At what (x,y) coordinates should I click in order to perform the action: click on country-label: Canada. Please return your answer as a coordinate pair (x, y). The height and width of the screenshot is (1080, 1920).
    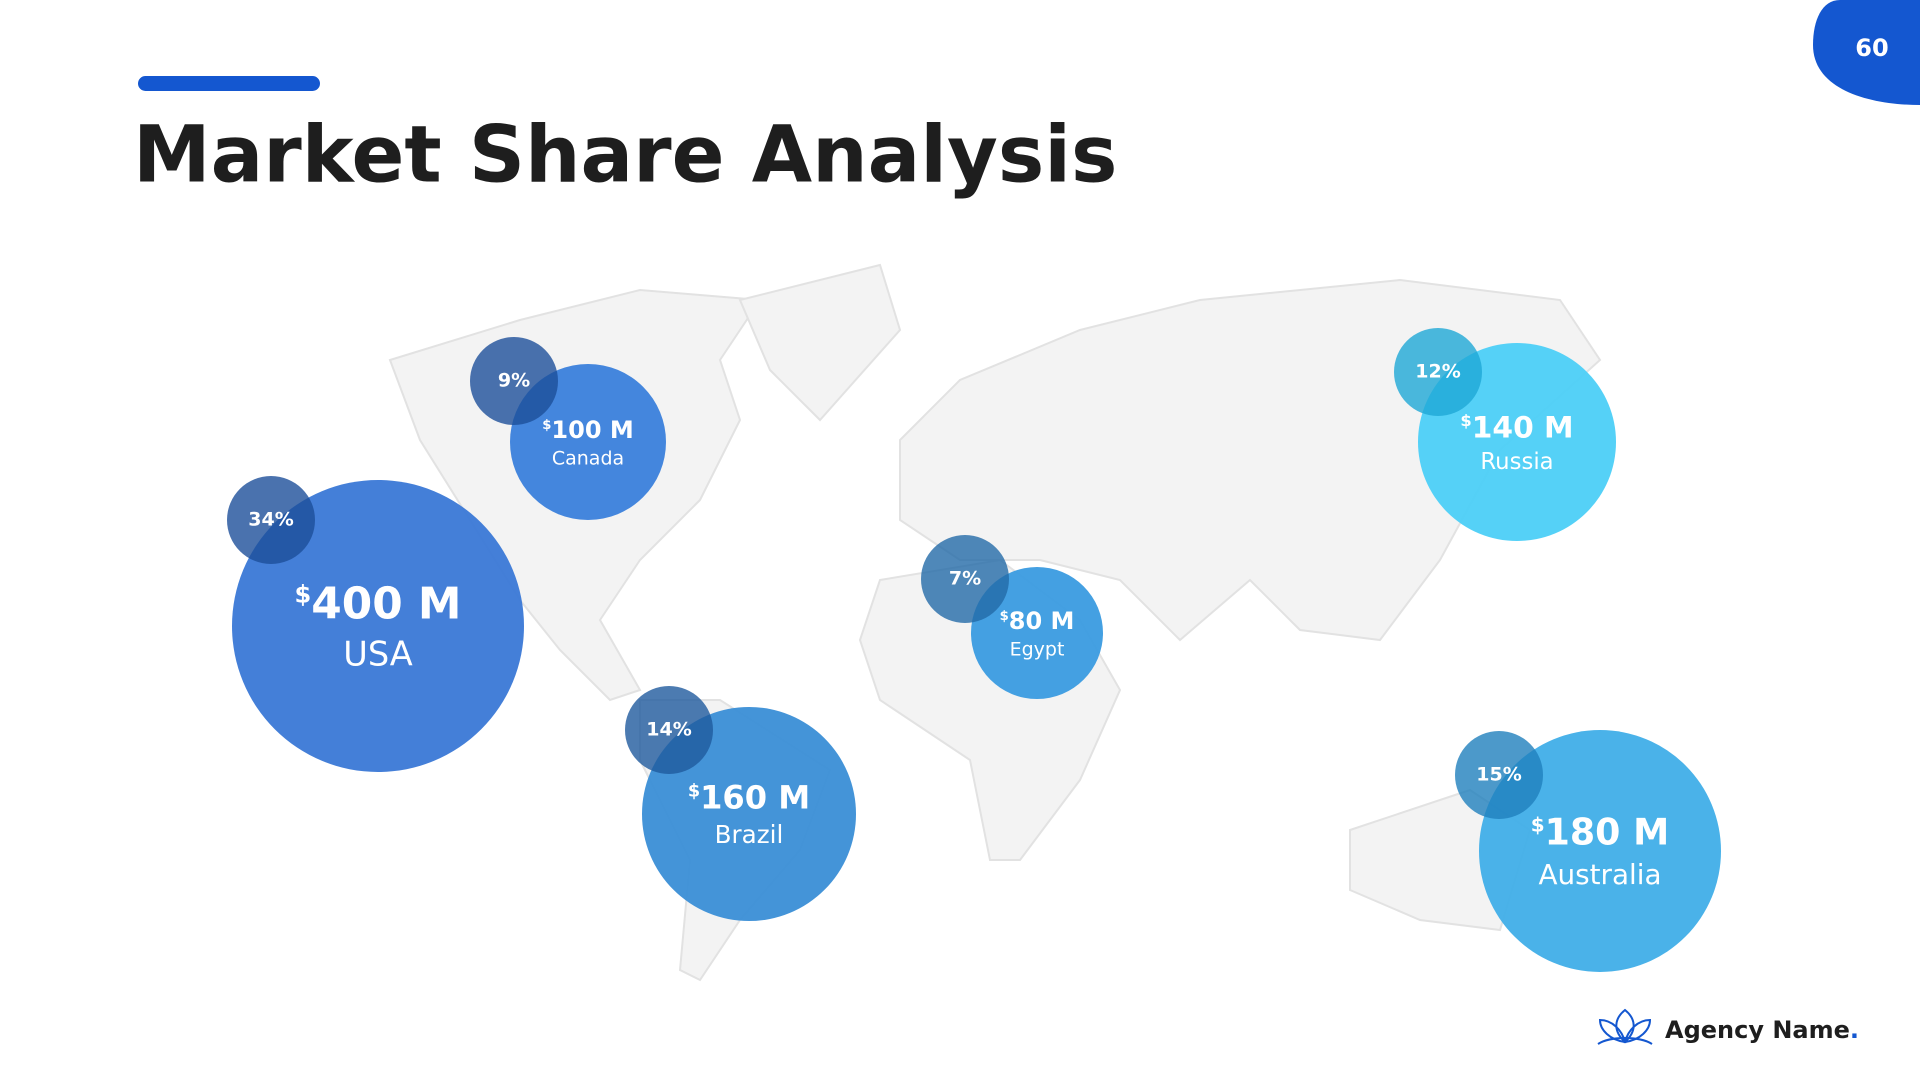
    Looking at the image, I should click on (588, 459).